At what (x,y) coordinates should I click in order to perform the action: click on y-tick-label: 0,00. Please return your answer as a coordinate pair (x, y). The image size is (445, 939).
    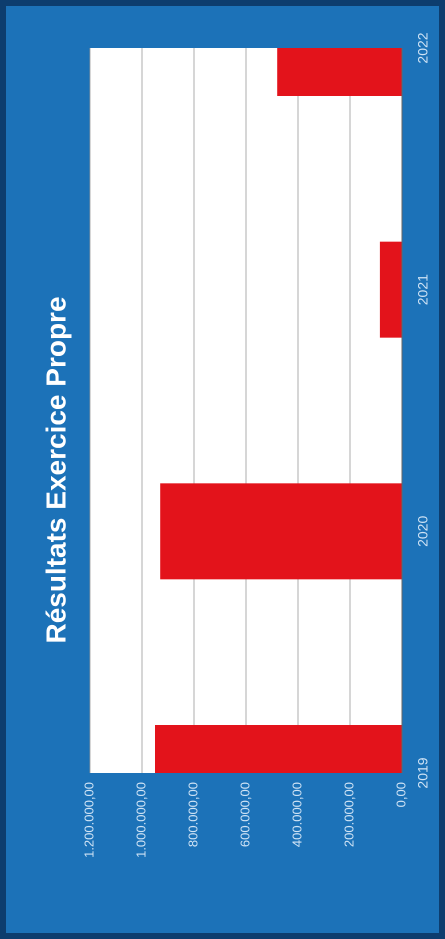
    Looking at the image, I should click on (400, 794).